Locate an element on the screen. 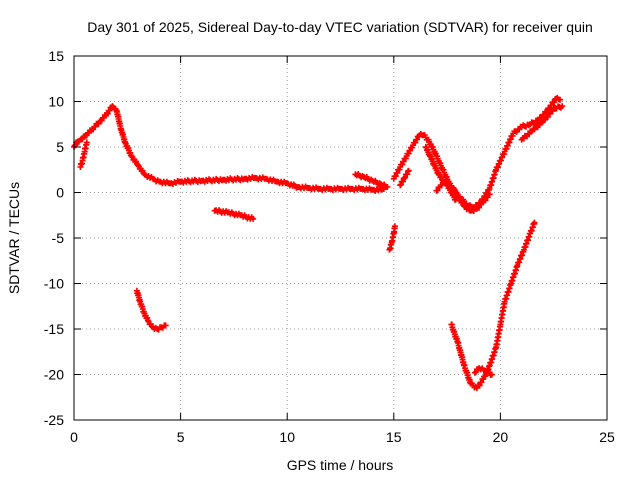 This screenshot has height=480, width=640. x-tick-labels: 0 5 10 15 20 25 is located at coordinates (342, 437).